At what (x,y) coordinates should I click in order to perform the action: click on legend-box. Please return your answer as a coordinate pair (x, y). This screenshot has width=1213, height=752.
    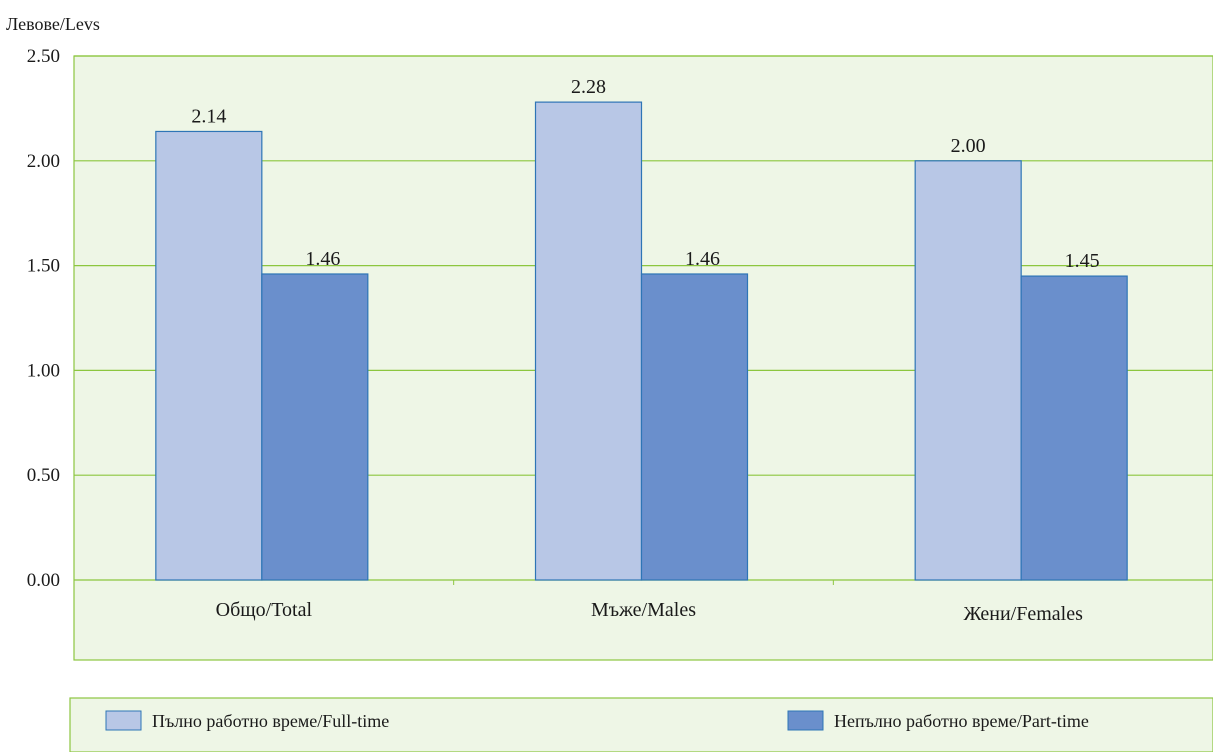
    Looking at the image, I should click on (641, 724).